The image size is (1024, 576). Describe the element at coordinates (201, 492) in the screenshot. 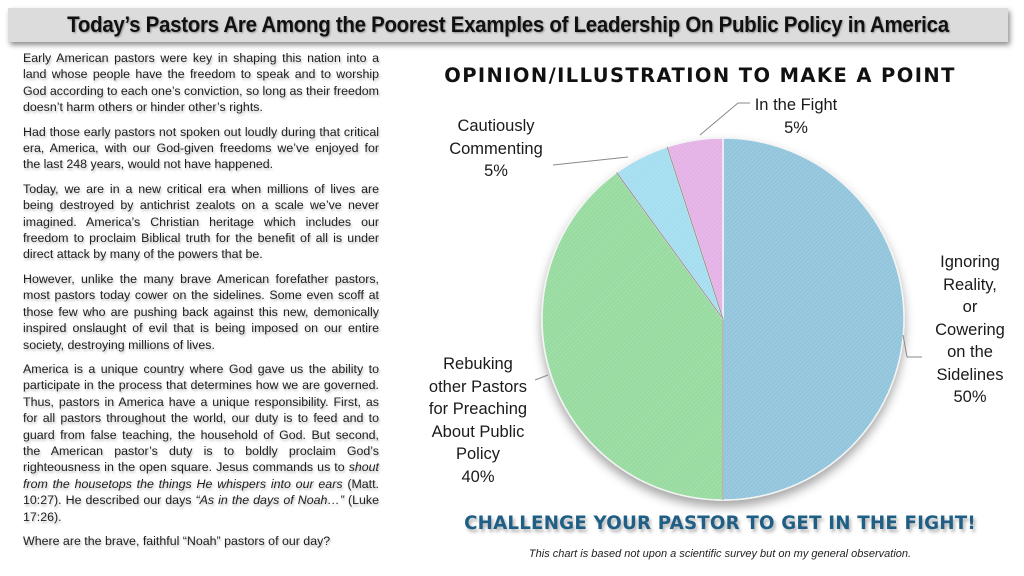

I see `p5-text-b: (Matt. 10:27). He described our days` at that location.